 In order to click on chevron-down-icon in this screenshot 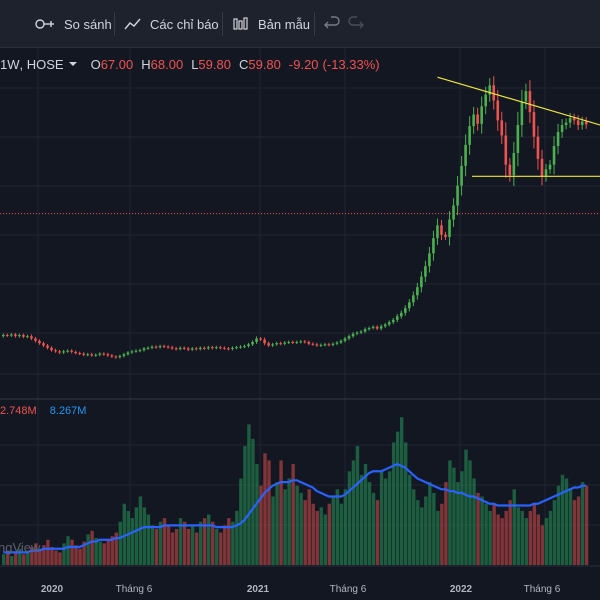, I will do `click(72, 64)`.